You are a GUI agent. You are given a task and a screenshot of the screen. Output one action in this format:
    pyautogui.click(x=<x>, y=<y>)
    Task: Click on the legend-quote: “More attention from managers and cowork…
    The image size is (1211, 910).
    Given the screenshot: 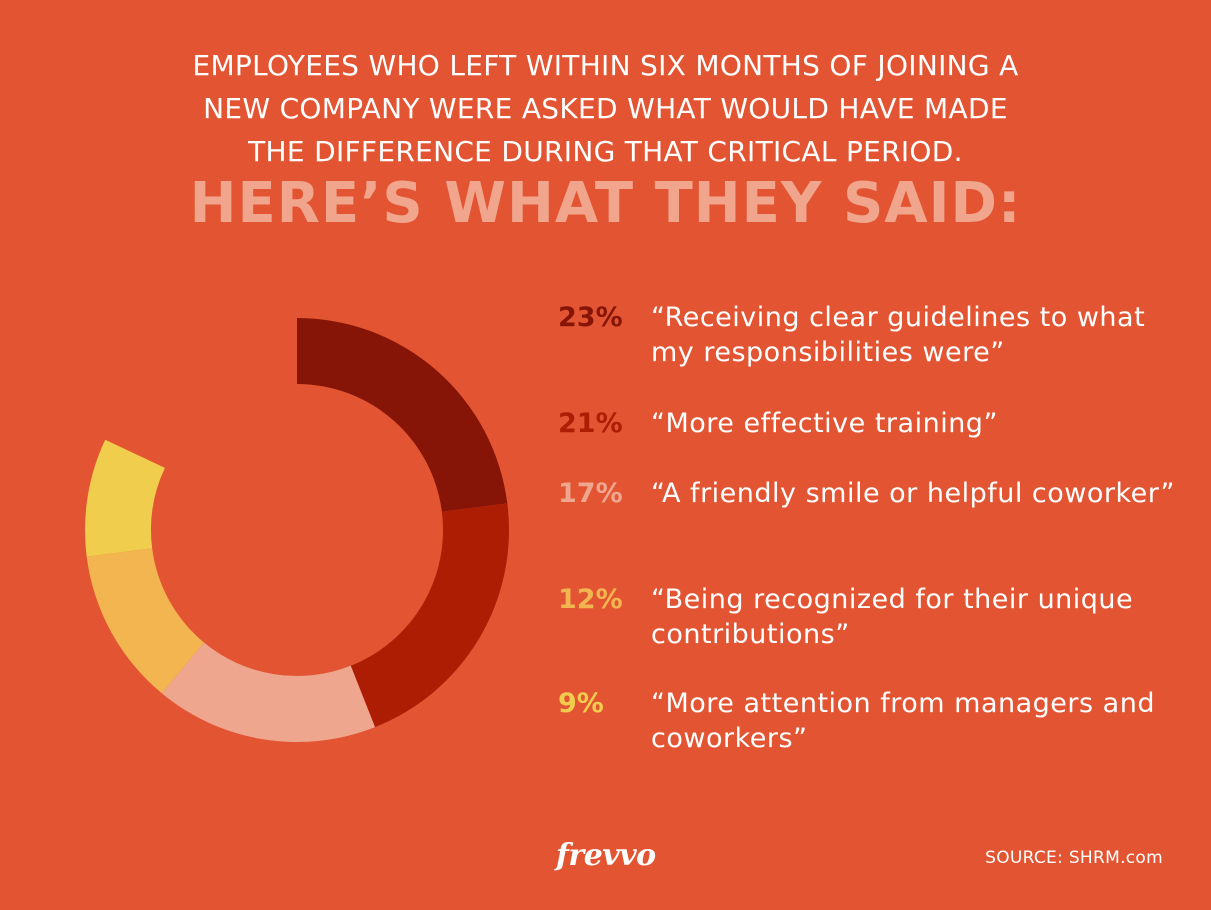 What is the action you would take?
    pyautogui.click(x=903, y=721)
    